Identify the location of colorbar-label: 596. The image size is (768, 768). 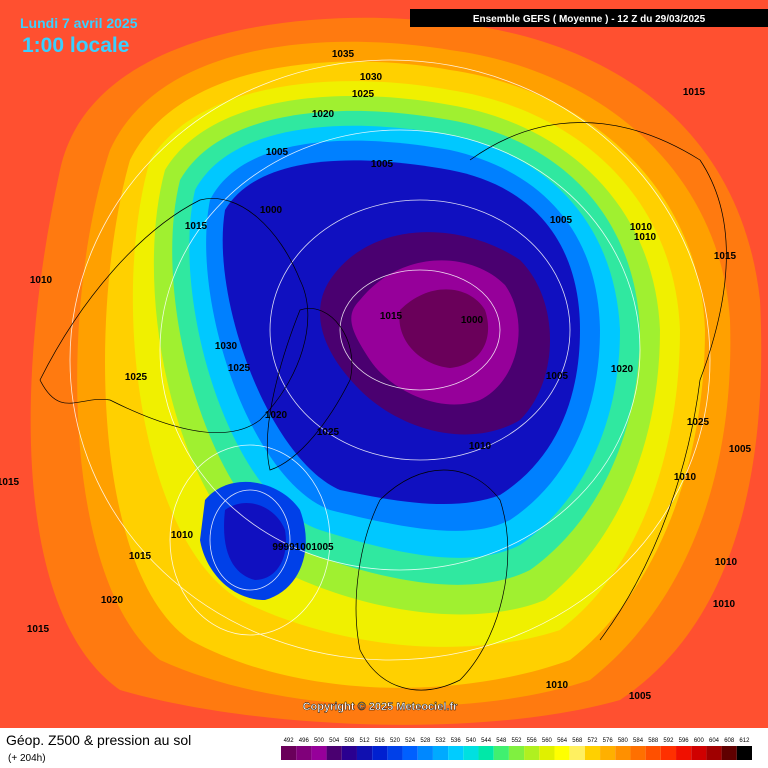
(684, 741).